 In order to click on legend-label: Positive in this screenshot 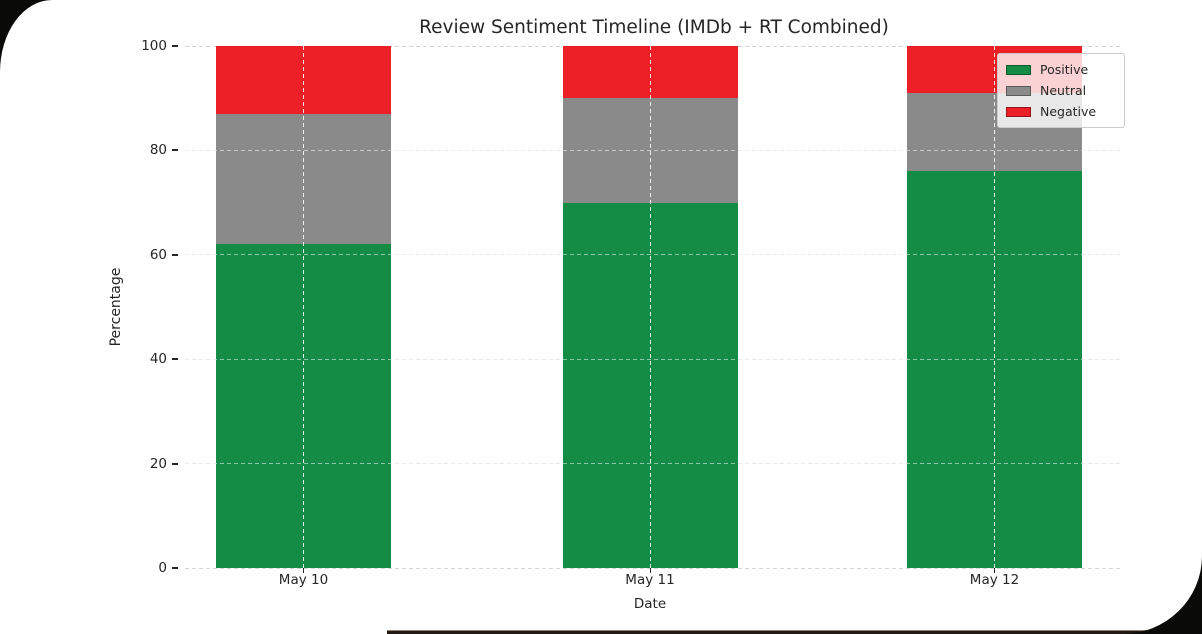, I will do `click(1064, 69)`.